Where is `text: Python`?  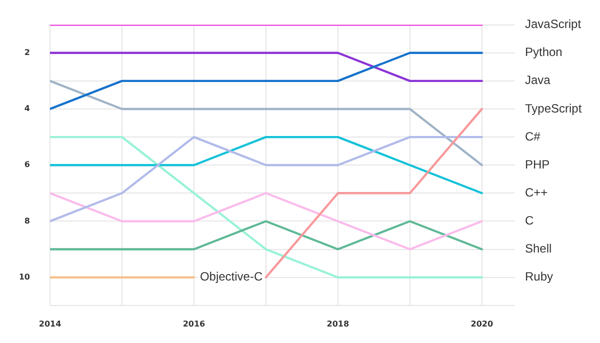 text: Python is located at coordinates (543, 52).